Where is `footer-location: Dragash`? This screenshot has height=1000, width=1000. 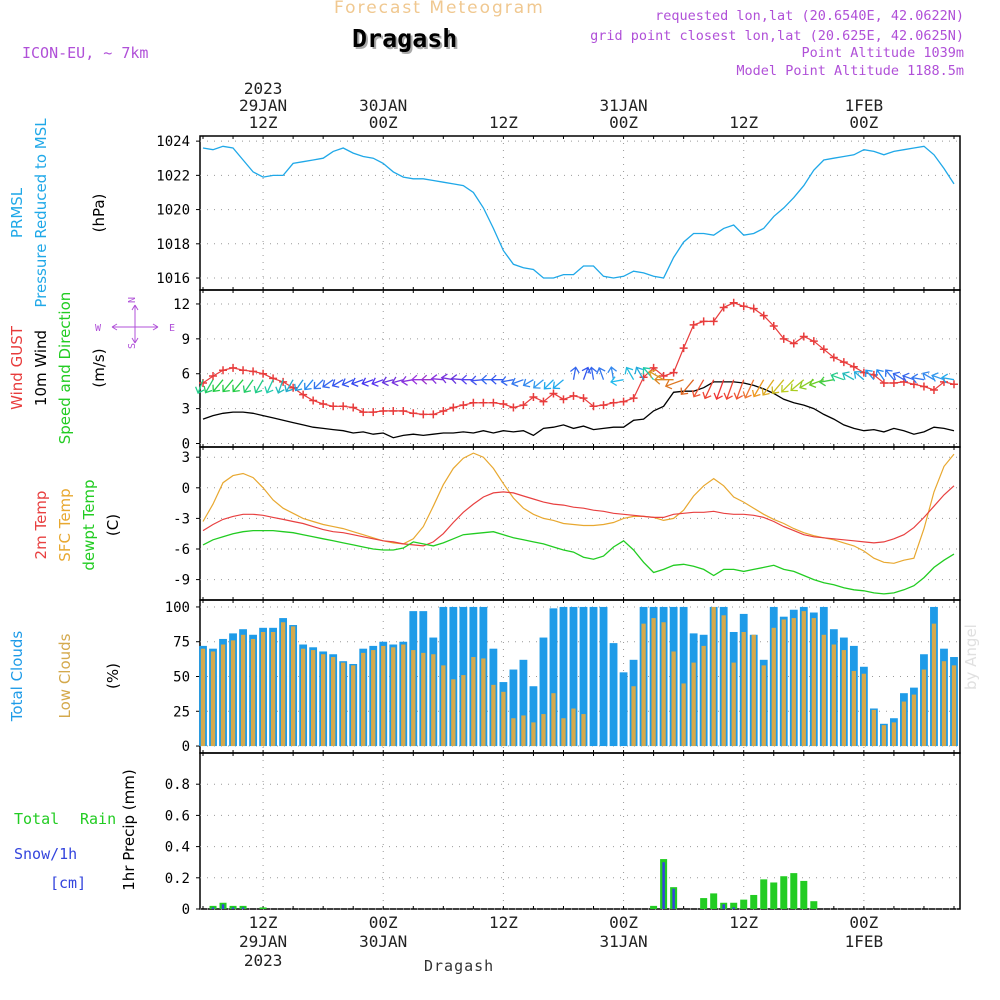
footer-location: Dragash is located at coordinates (459, 966).